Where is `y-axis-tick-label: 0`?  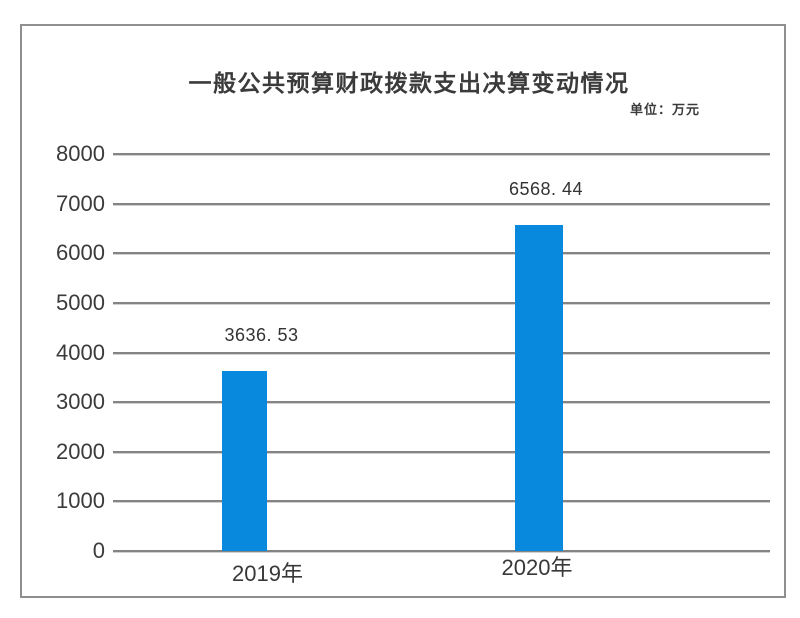
y-axis-tick-label: 0 is located at coordinates (98, 550).